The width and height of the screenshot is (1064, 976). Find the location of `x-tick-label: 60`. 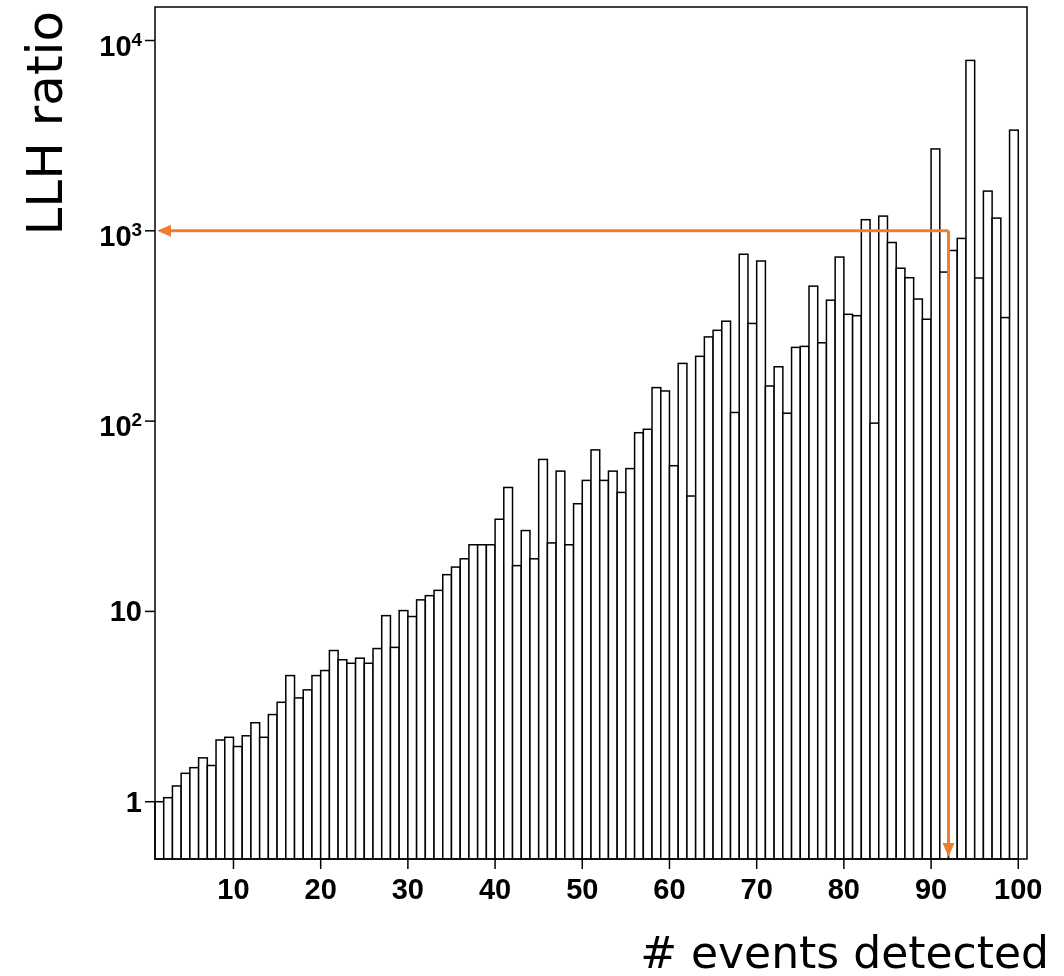

x-tick-label: 60 is located at coordinates (669, 889).